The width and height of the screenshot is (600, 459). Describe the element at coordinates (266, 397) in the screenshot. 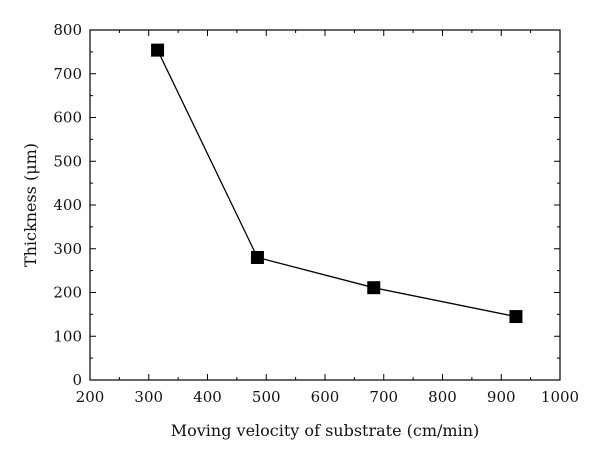

I see `x-tick-label: 500` at that location.